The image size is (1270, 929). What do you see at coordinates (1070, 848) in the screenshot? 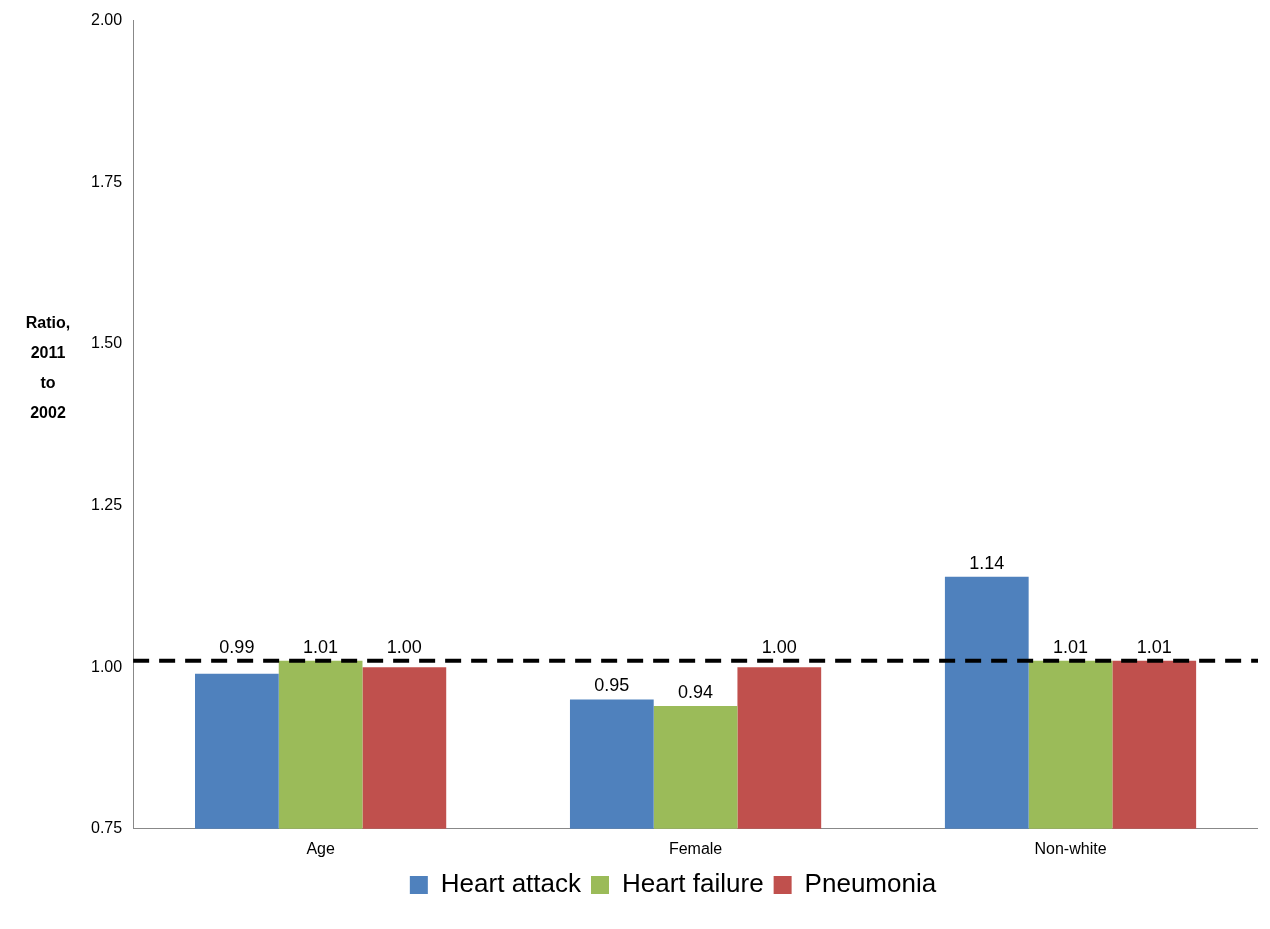
I see `x-tick-label: Non-white` at bounding box center [1070, 848].